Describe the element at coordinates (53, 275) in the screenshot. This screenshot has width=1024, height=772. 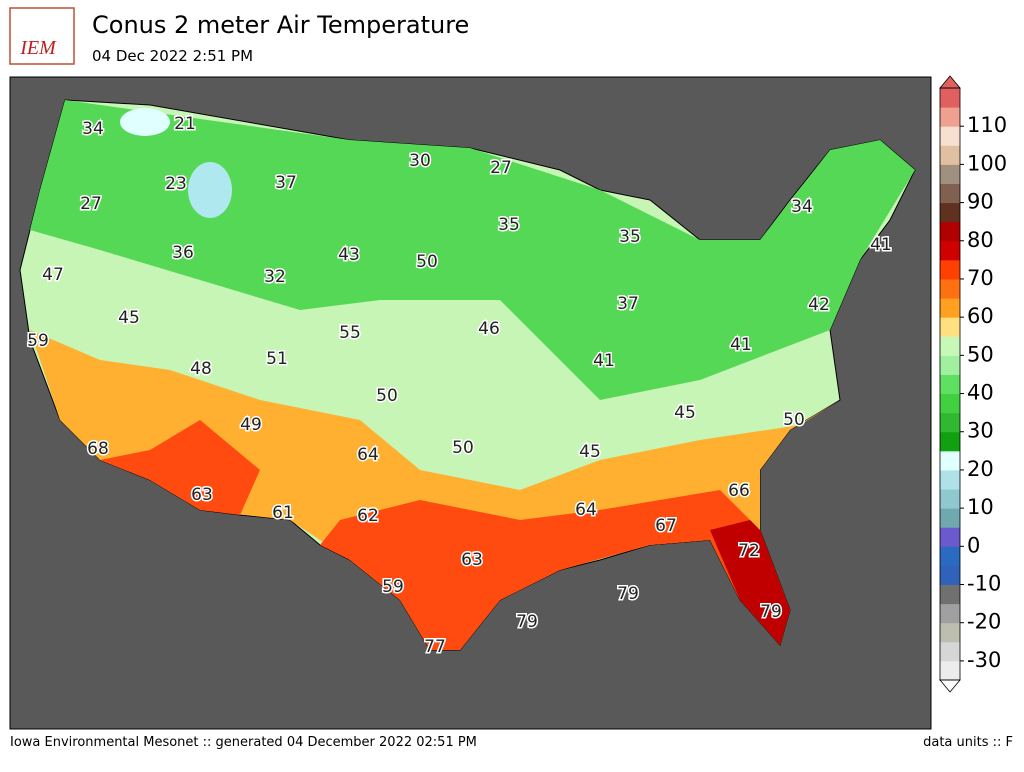
I see `station-label: 47` at that location.